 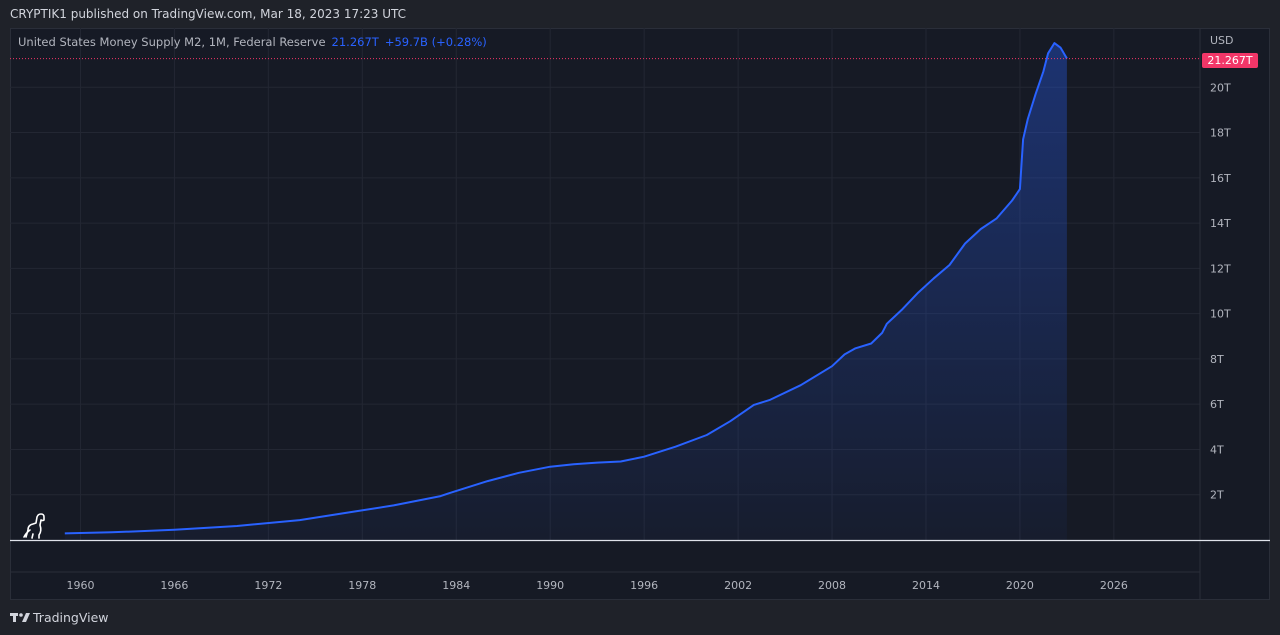 I want to click on x-tick-label: 1990, so click(x=550, y=585).